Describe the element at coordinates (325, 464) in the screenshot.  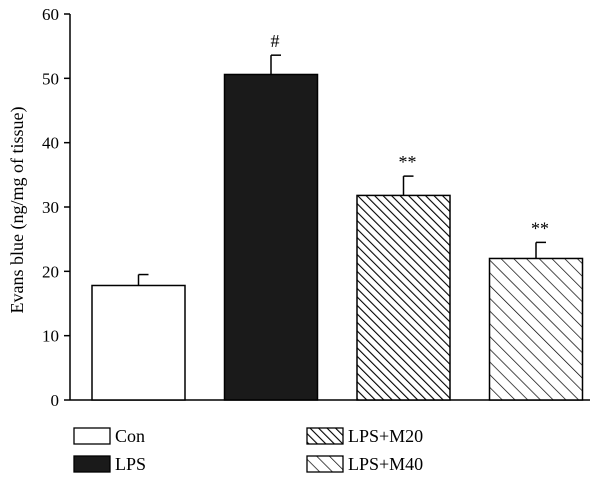
I see `legend-swatch-lps-m40` at that location.